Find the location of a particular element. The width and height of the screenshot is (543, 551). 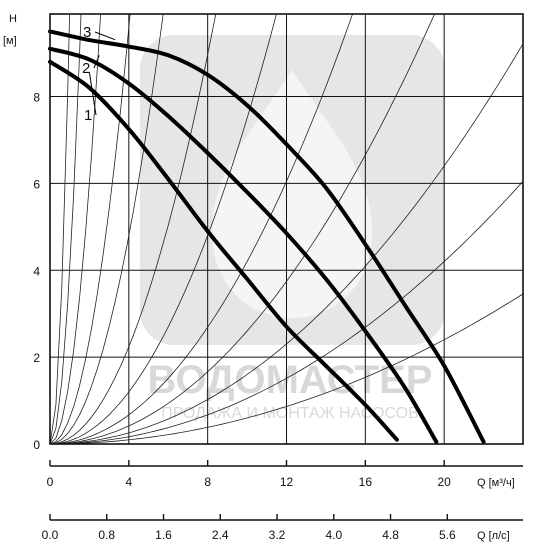

x-tick-label: 0 is located at coordinates (50, 482).